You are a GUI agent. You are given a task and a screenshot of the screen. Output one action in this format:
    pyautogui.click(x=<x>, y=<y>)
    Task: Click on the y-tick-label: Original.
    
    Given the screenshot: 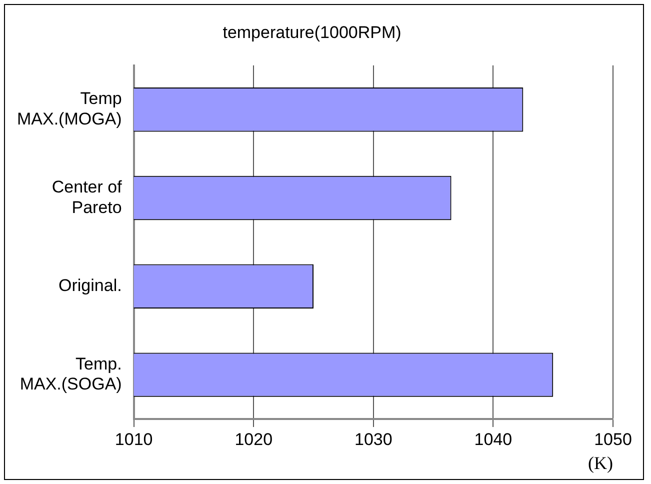 What is the action you would take?
    pyautogui.click(x=90, y=286)
    